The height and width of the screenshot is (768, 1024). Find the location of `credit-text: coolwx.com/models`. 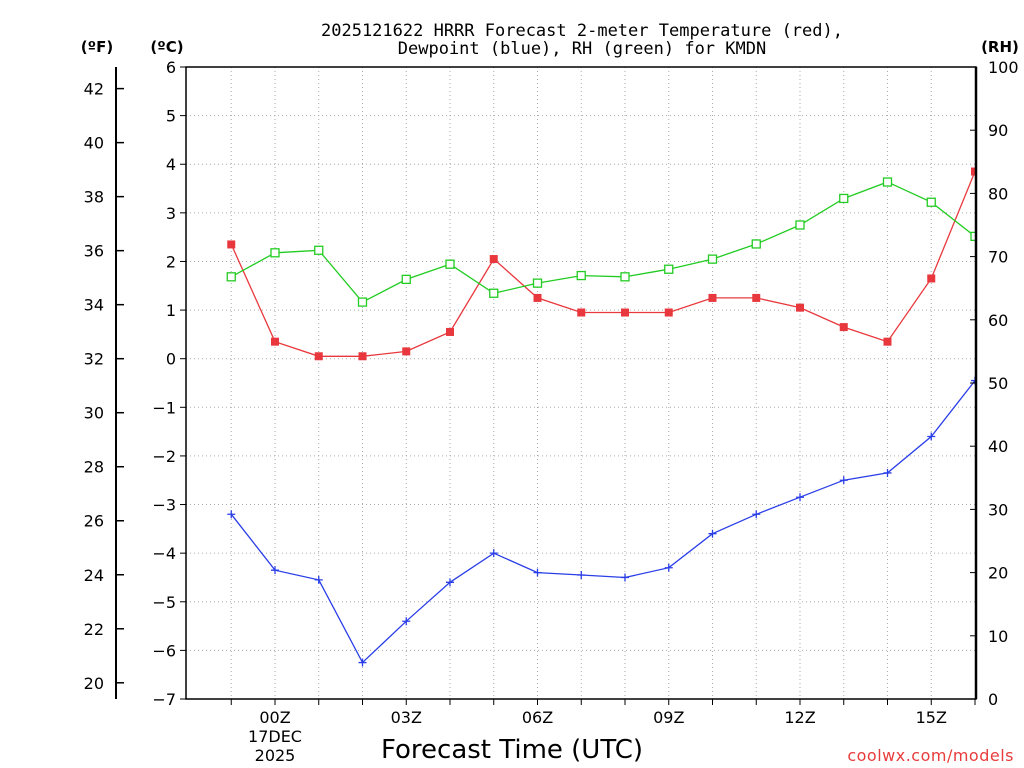

credit-text: coolwx.com/models is located at coordinates (930, 755).